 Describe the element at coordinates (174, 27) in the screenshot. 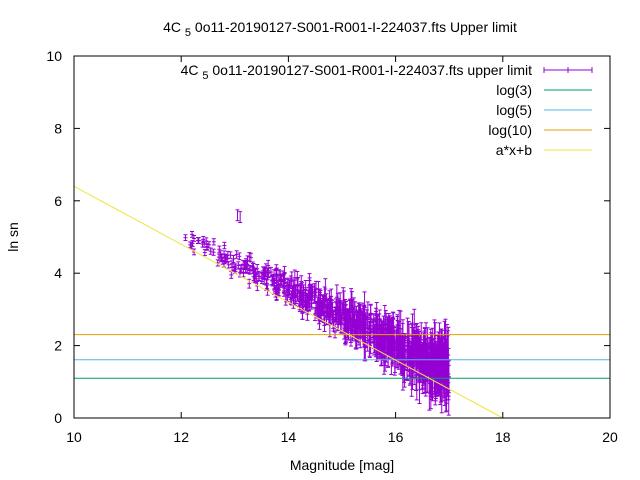

I see `title-part: 4C` at that location.